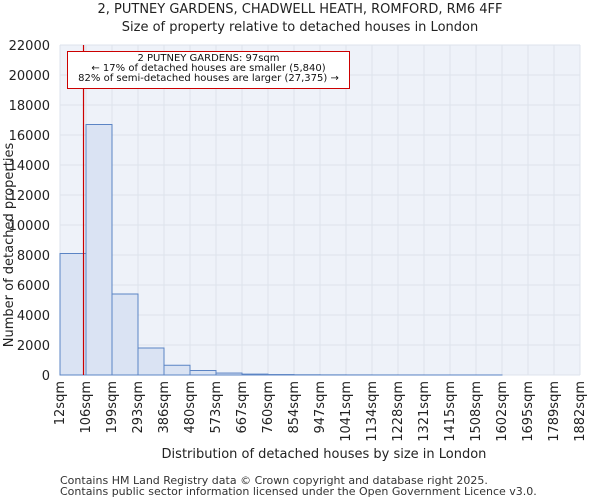 This screenshot has height=500, width=600. What do you see at coordinates (450, 411) in the screenshot?
I see `x-tick-label: 1415sqm` at bounding box center [450, 411].